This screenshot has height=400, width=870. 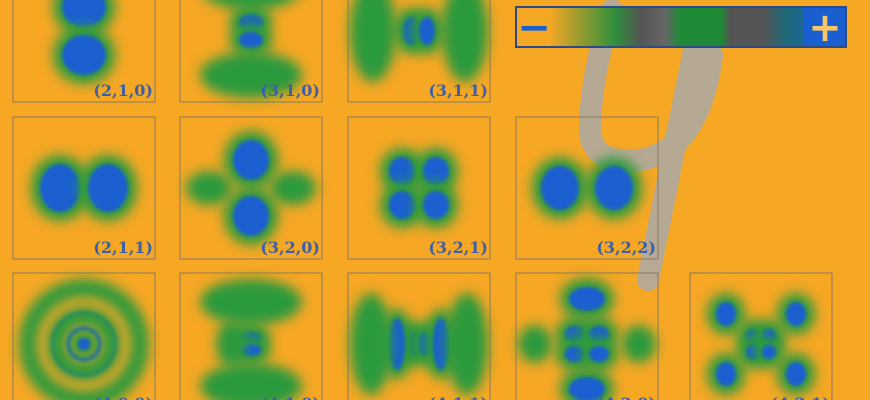 I want to click on orbital-label: (2,1,1), so click(x=123, y=247).